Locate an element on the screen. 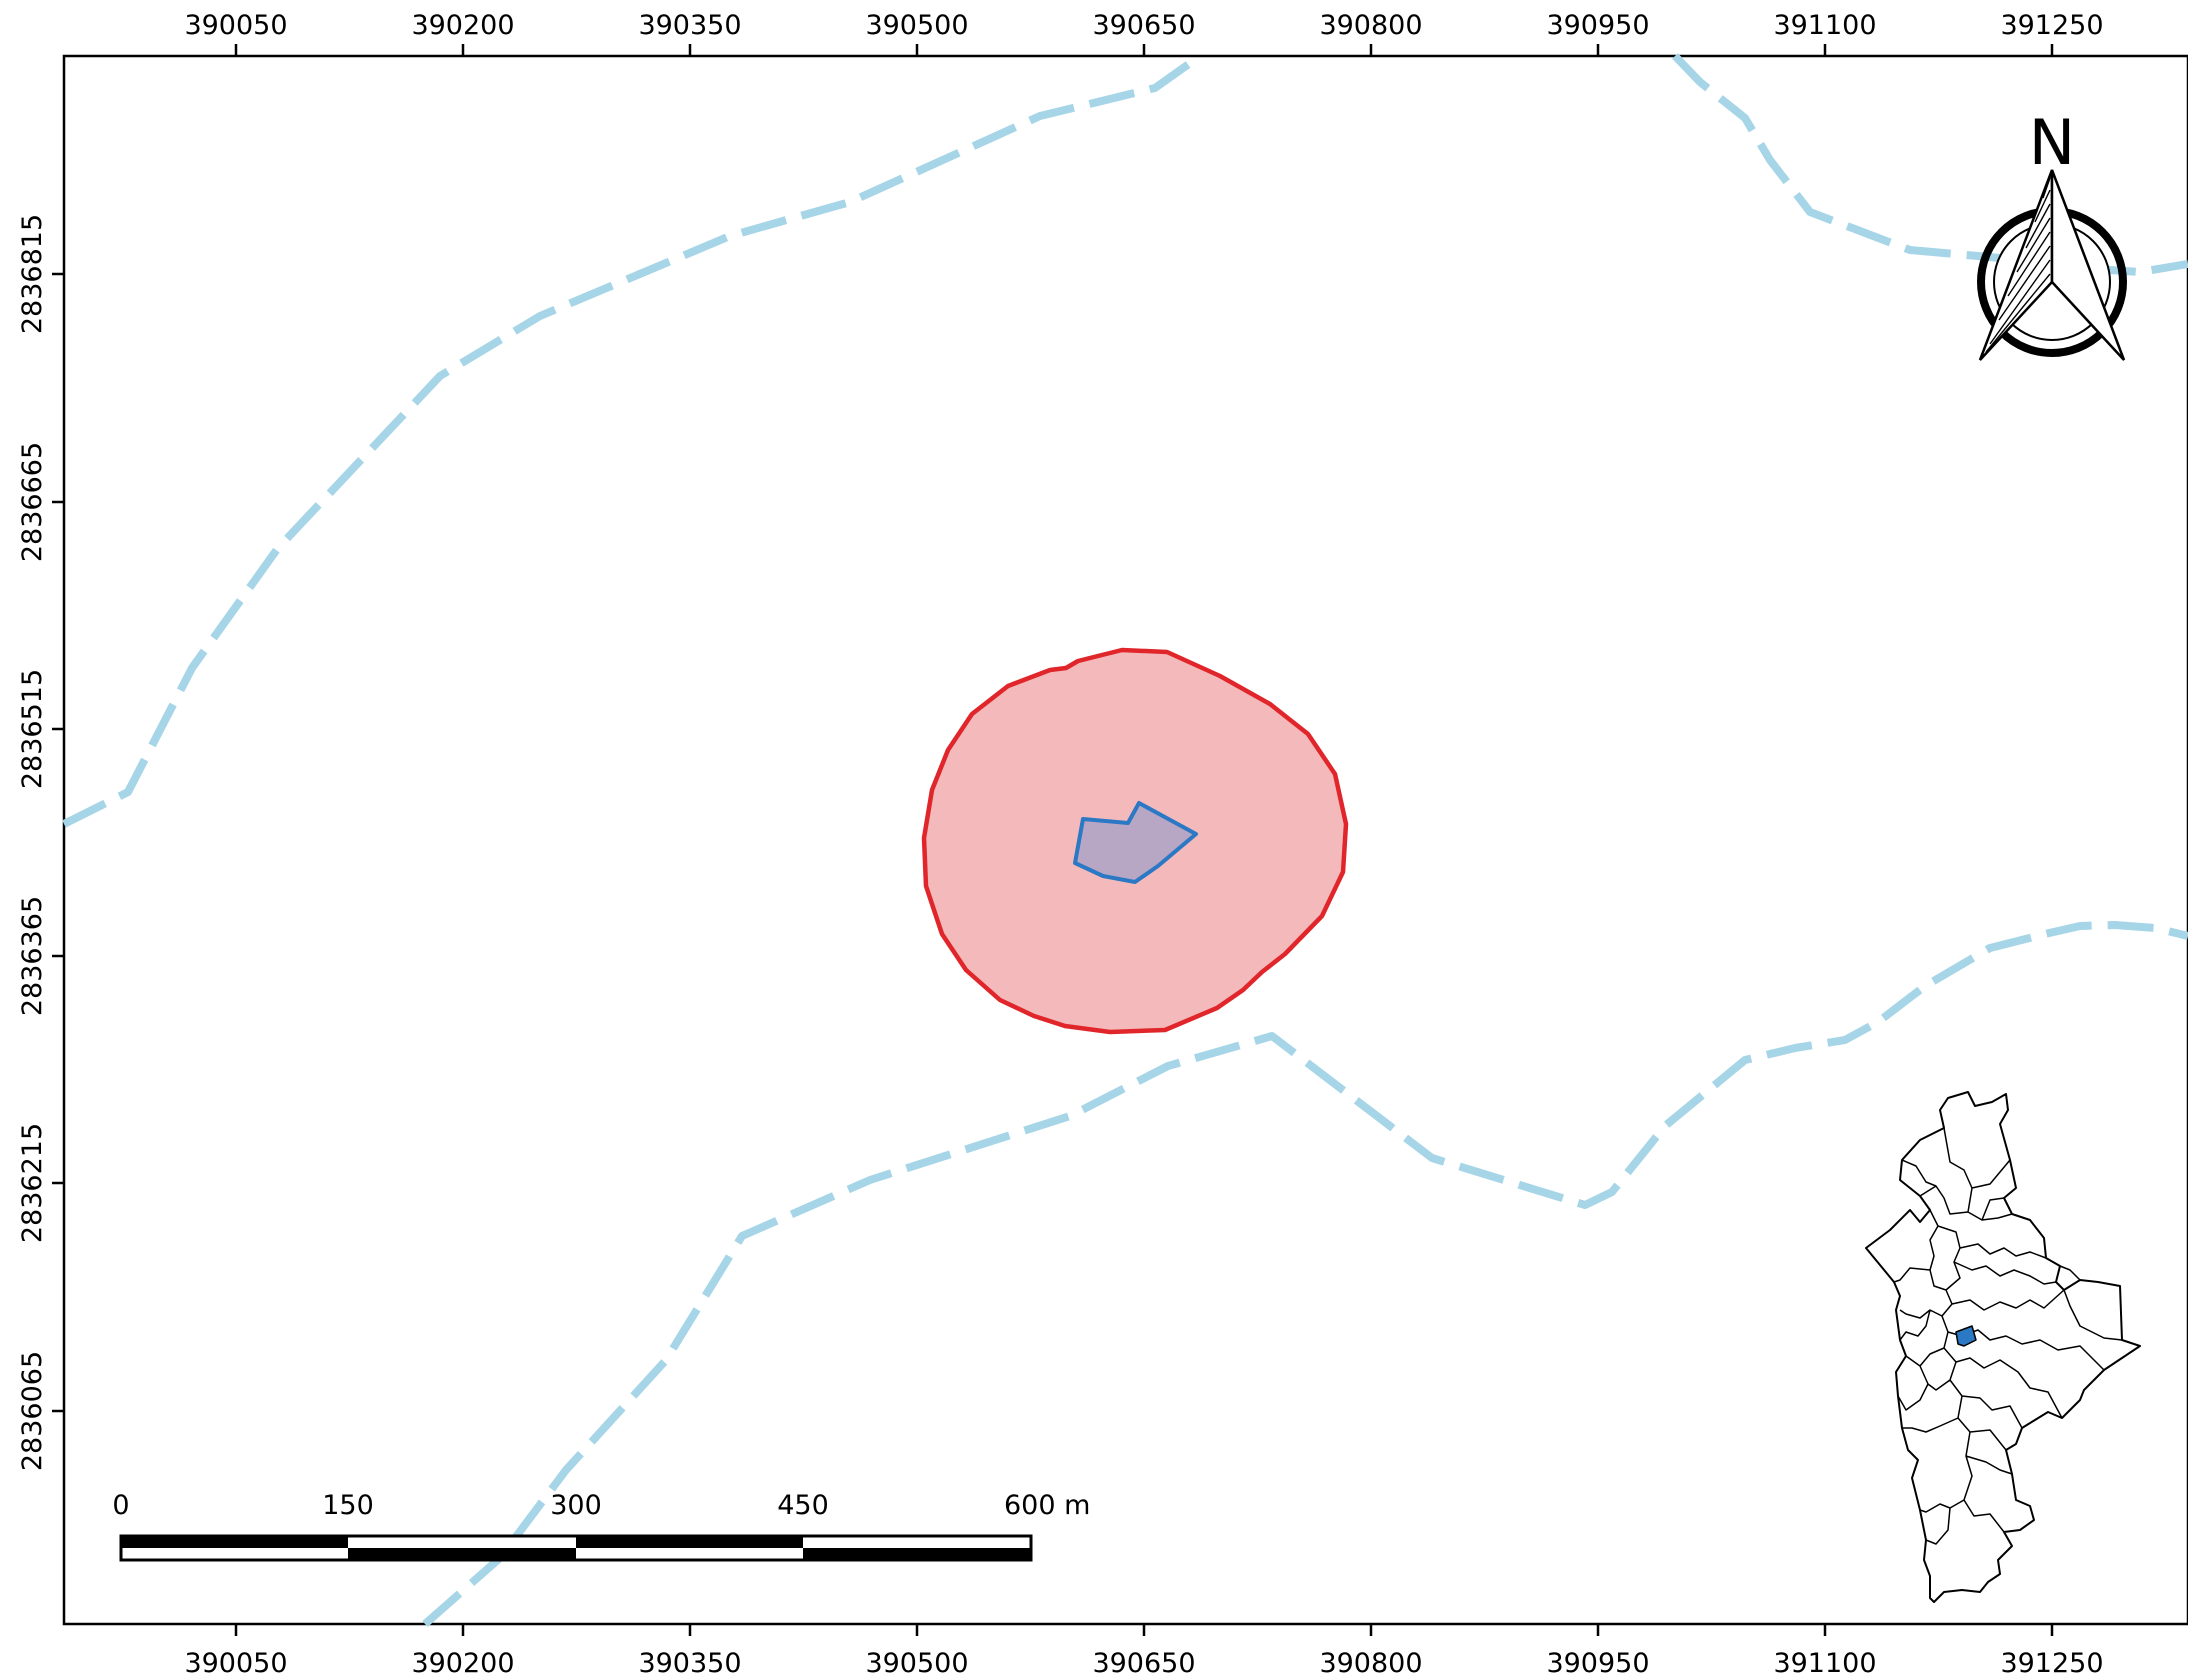 This screenshot has height=1678, width=2188. scale-label: 300 is located at coordinates (576, 1505).